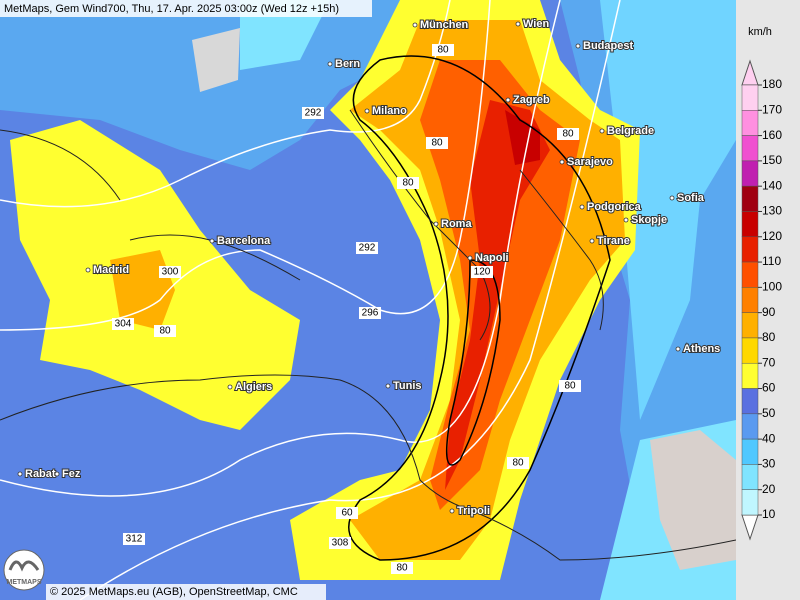 The image size is (800, 600). What do you see at coordinates (456, 224) in the screenshot?
I see `city-label: Roma` at bounding box center [456, 224].